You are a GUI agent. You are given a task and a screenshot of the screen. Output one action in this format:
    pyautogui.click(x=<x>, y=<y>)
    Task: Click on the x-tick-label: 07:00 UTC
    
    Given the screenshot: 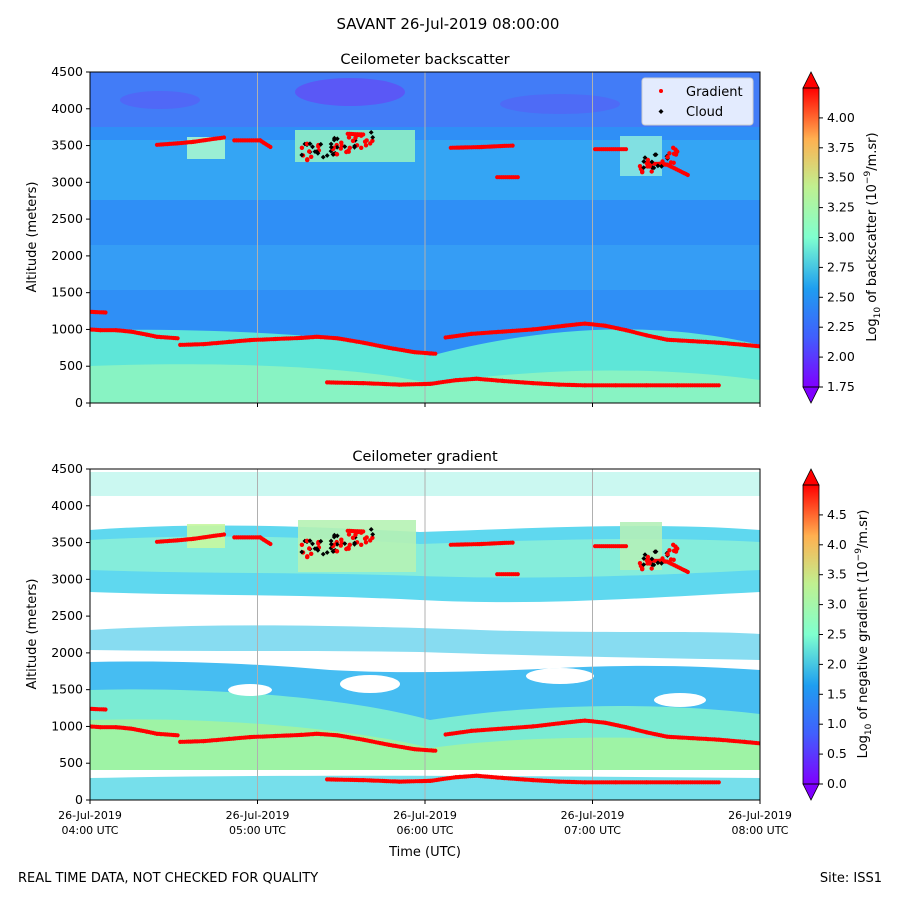 What is the action you would take?
    pyautogui.click(x=592, y=830)
    